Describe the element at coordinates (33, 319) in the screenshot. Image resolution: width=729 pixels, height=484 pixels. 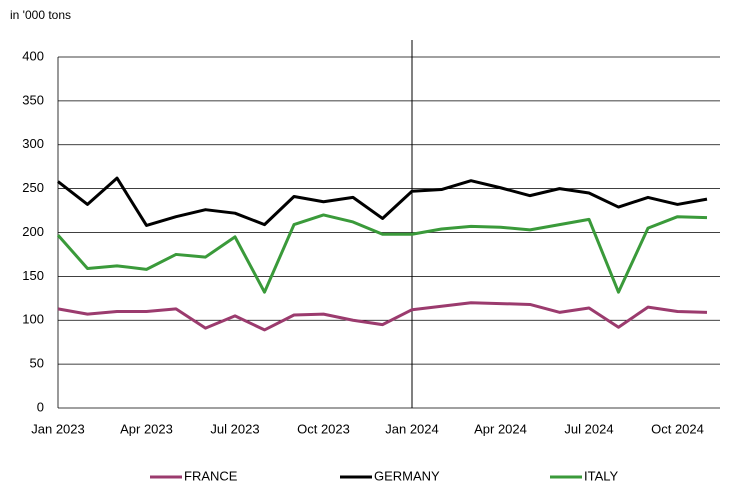
I see `y-tick-label: 100` at that location.